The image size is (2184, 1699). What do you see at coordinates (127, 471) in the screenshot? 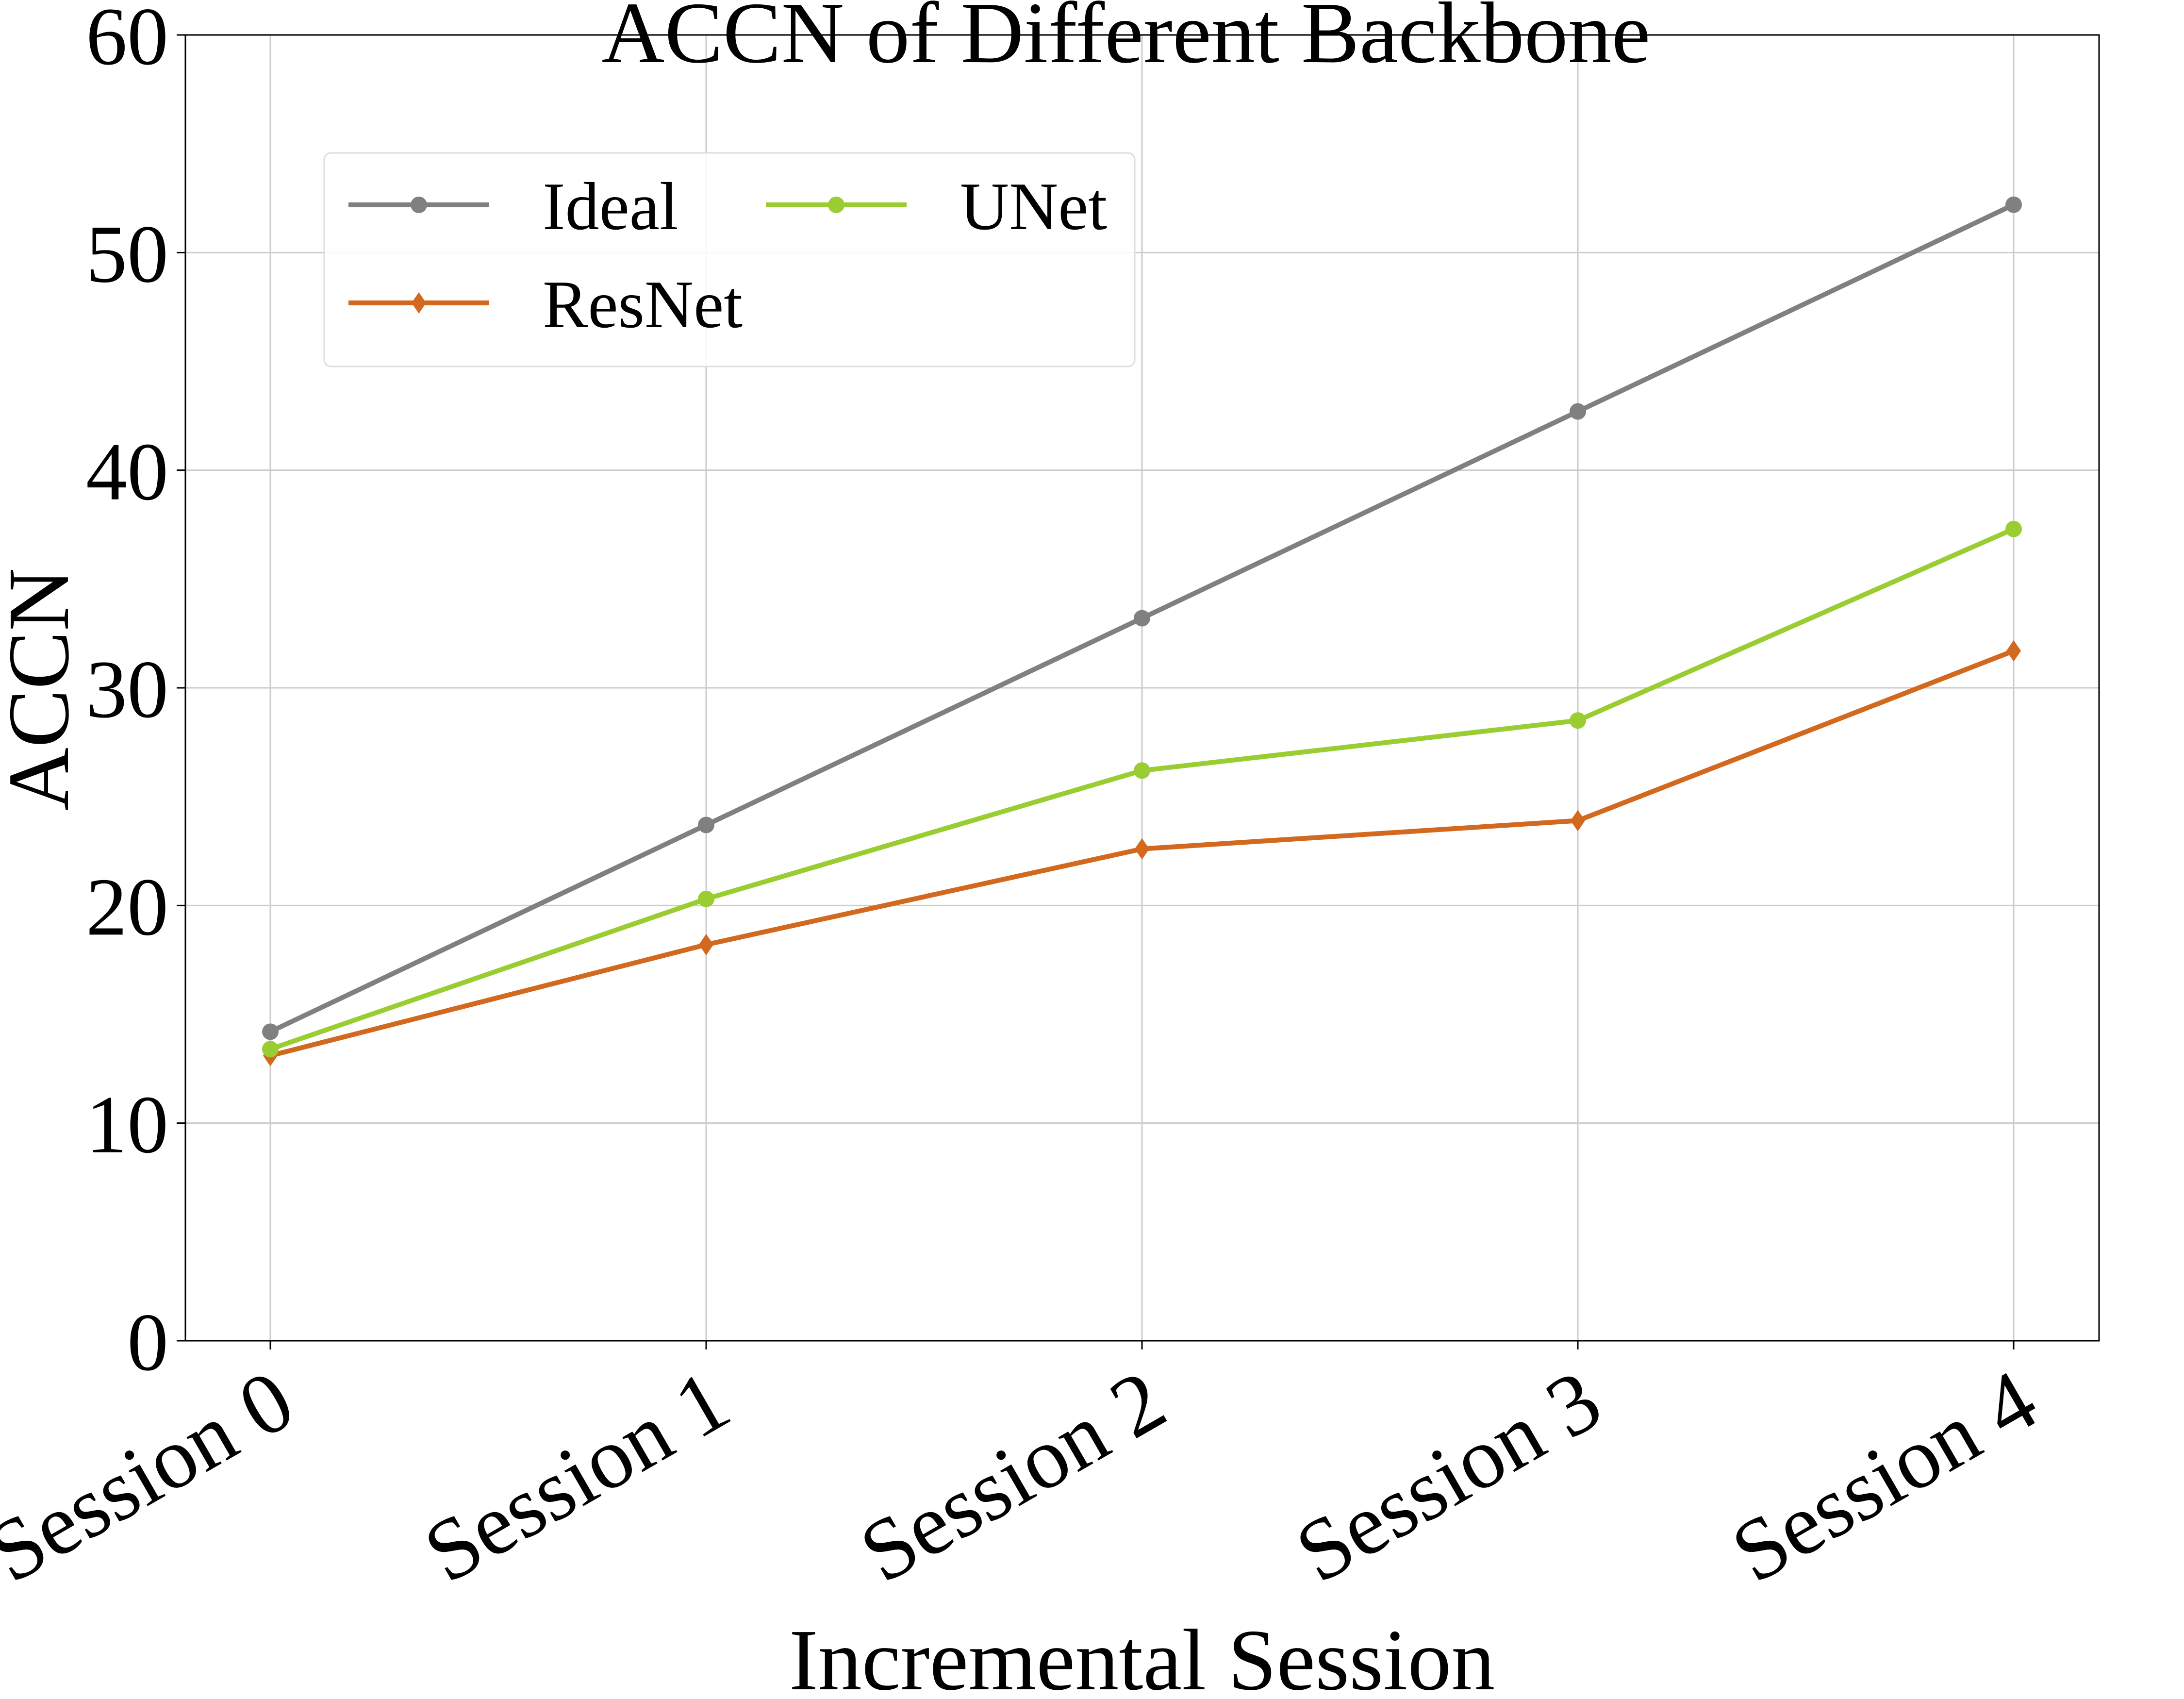
I see `y-tick-label: 40` at bounding box center [127, 471].